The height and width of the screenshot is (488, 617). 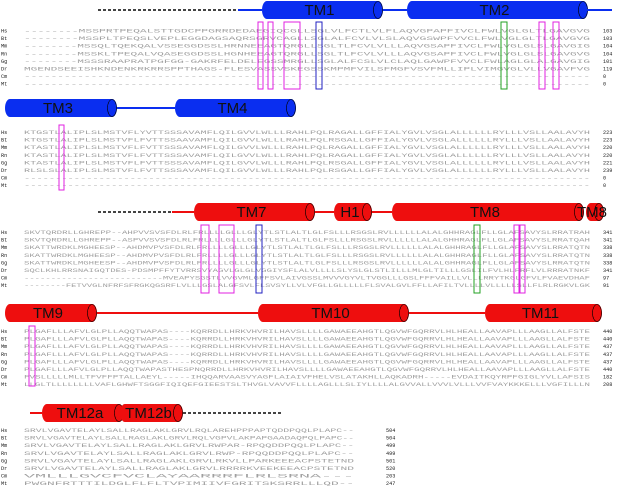 What do you see at coordinates (233, 108) in the screenshot?
I see `helix-label: TM4` at bounding box center [233, 108].